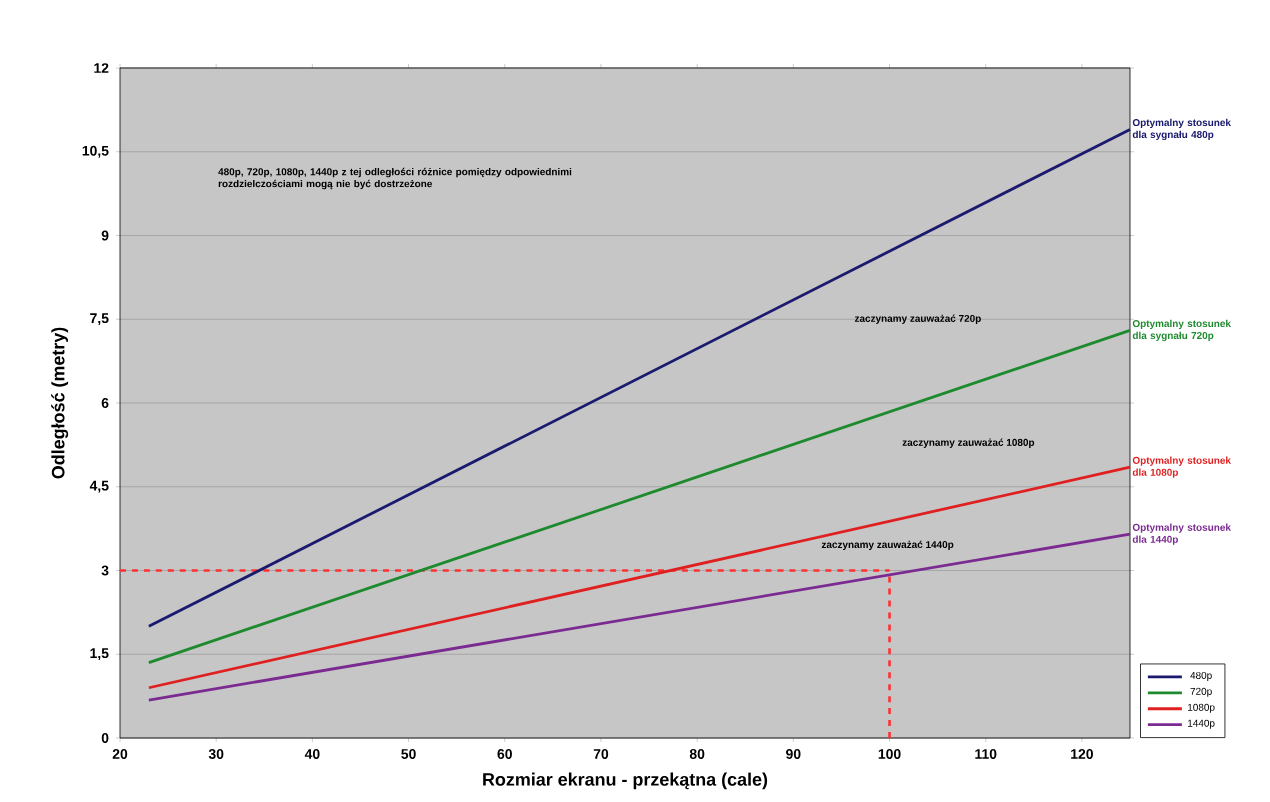  What do you see at coordinates (60, 403) in the screenshot?
I see `y-axis-title: Odległość (metry)` at bounding box center [60, 403].